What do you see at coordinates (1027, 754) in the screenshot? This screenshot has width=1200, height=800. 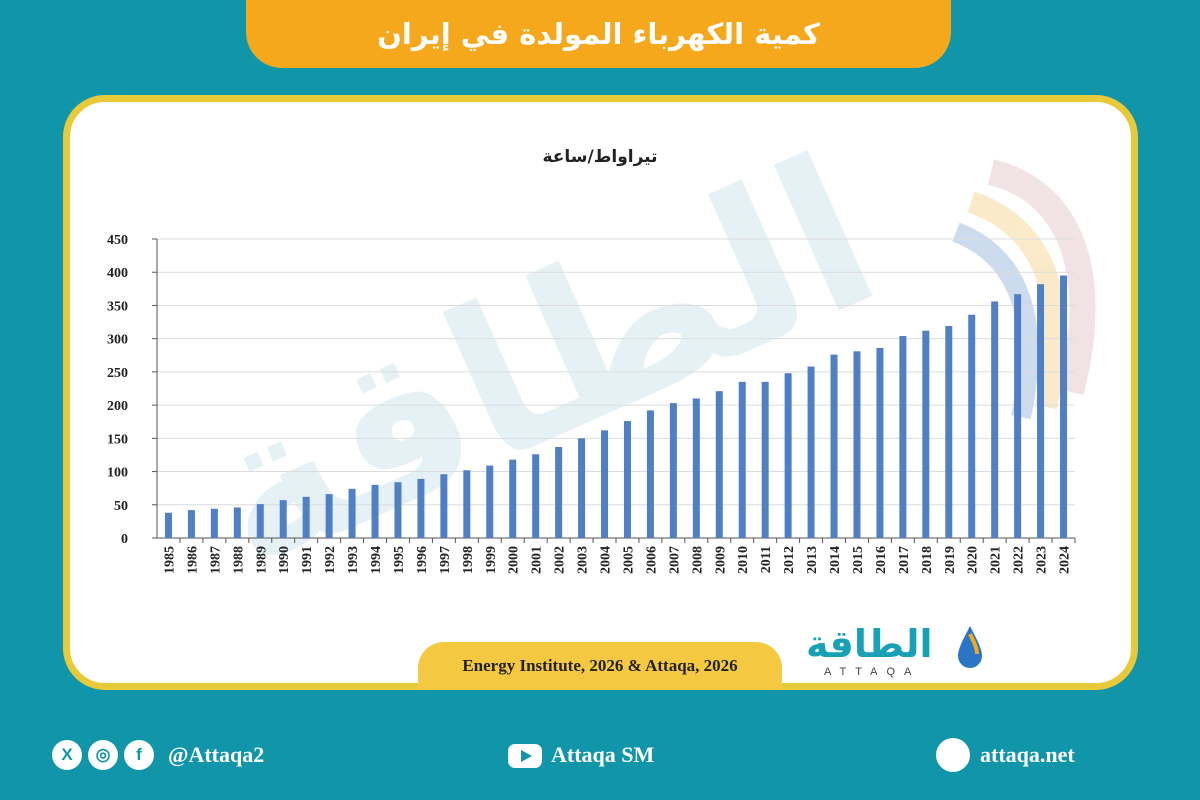 I see `website-link: attaqa.net` at bounding box center [1027, 754].